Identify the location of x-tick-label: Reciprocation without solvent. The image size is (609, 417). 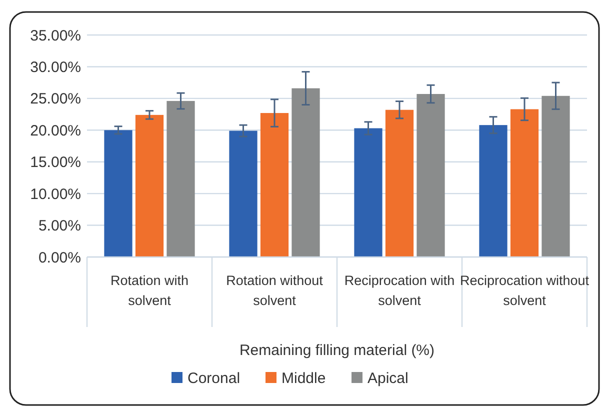
(525, 290).